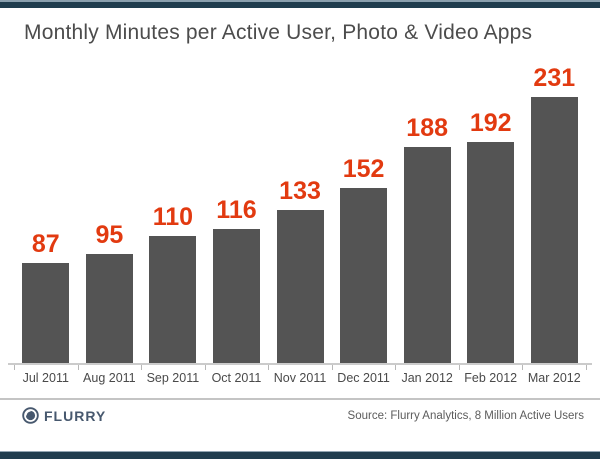  What do you see at coordinates (300, 4) in the screenshot?
I see `top-border-band` at bounding box center [300, 4].